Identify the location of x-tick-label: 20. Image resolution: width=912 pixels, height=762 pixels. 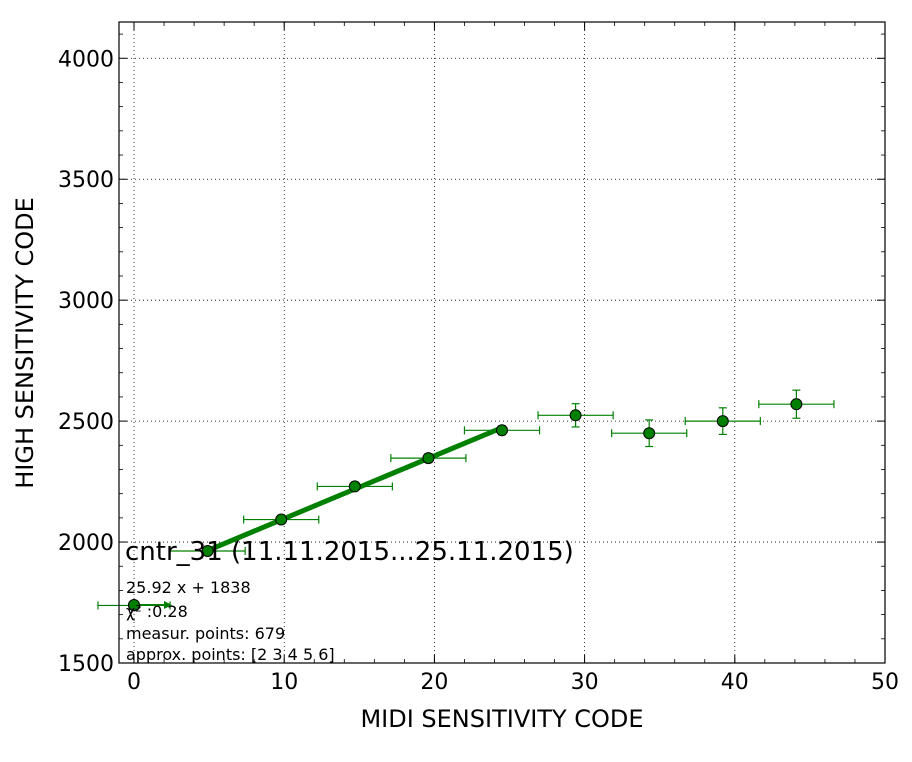
(434, 682).